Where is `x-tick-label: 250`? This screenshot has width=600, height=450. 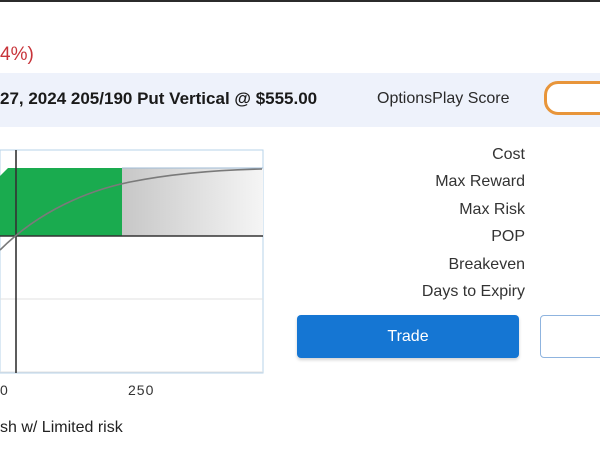
x-tick-label: 250 is located at coordinates (141, 390).